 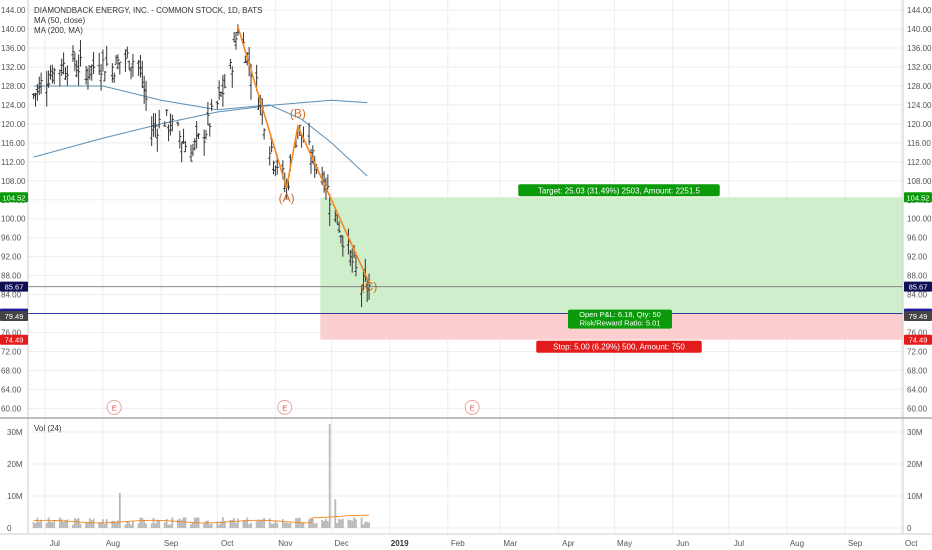 What do you see at coordinates (13, 162) in the screenshot?
I see `price-tick-label-left: 112.00` at bounding box center [13, 162].